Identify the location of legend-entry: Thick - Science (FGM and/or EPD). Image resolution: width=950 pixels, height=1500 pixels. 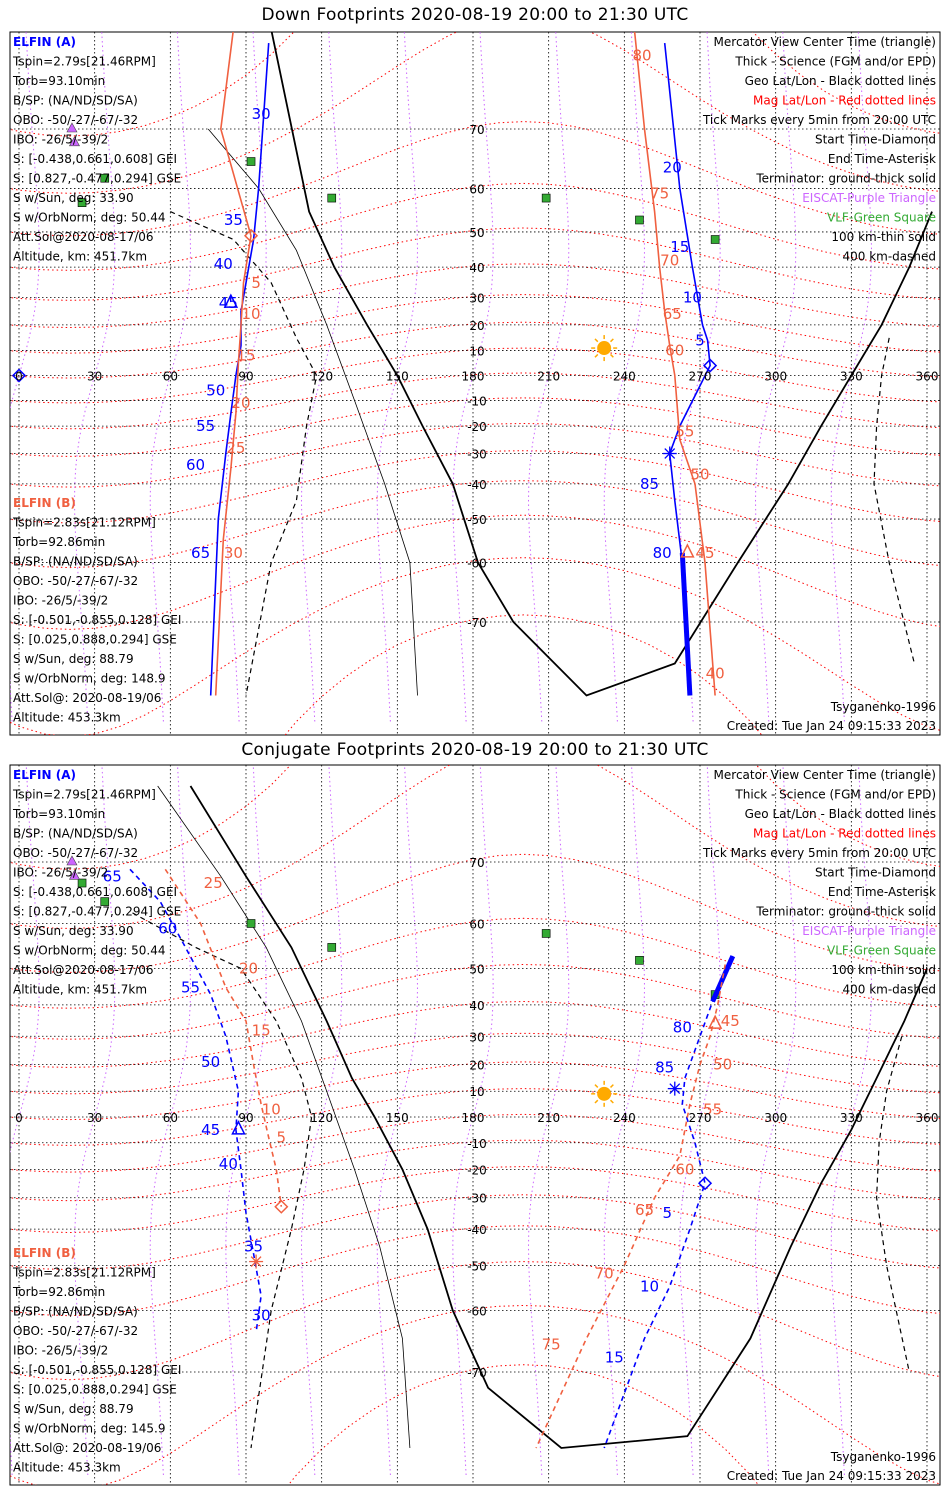
(835, 62).